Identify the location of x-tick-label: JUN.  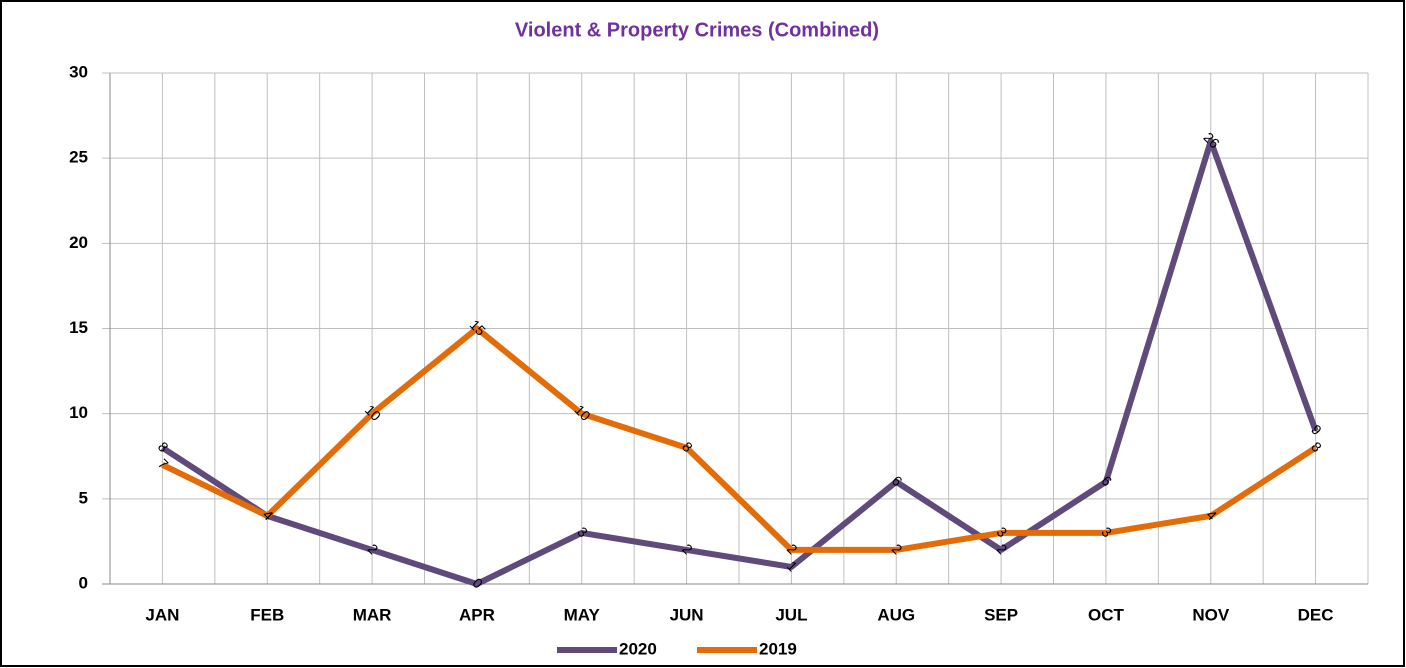
(687, 614).